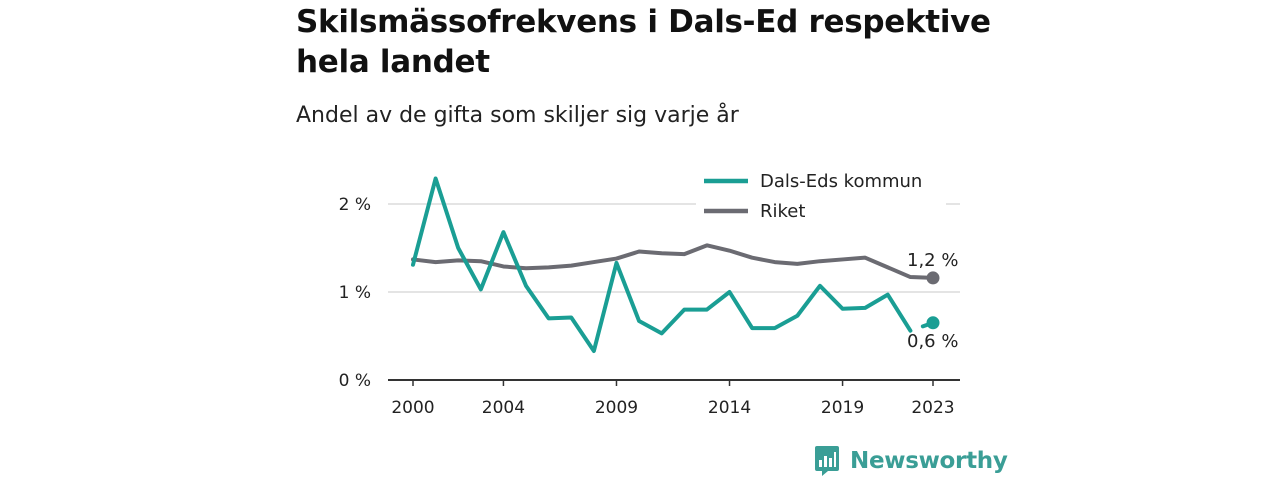 The image size is (1280, 480). Describe the element at coordinates (412, 408) in the screenshot. I see `x-tick-label: 2000` at that location.